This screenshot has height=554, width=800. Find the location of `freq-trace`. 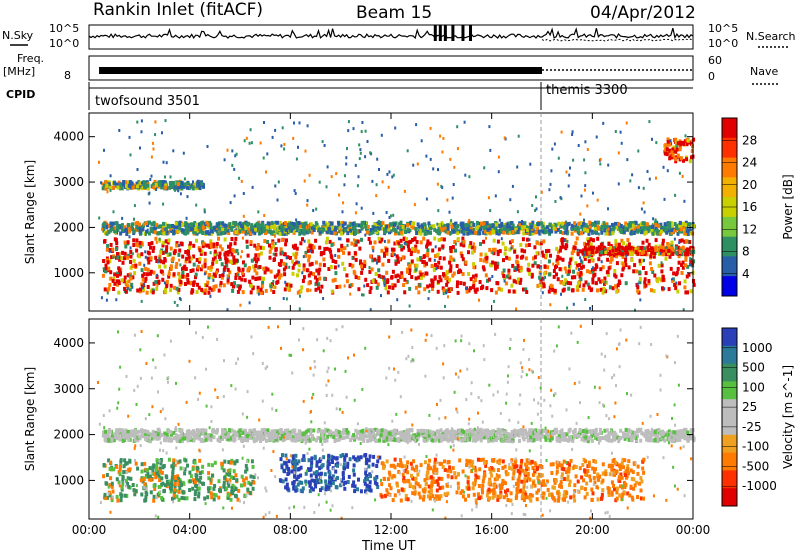

freq-trace is located at coordinates (396, 70).